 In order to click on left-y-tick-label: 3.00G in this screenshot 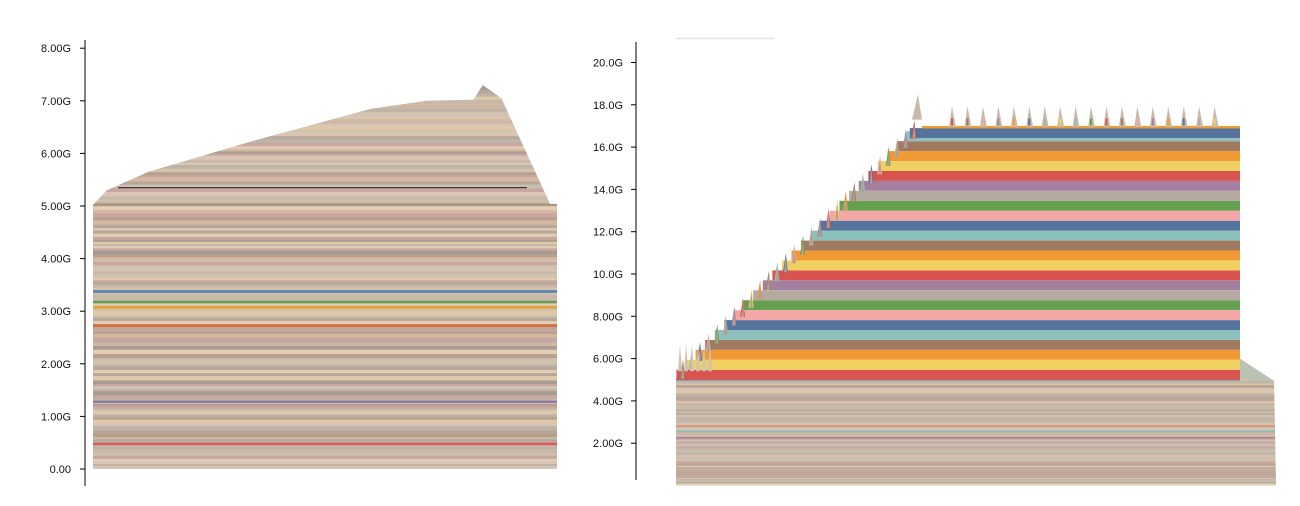, I will do `click(56, 312)`.